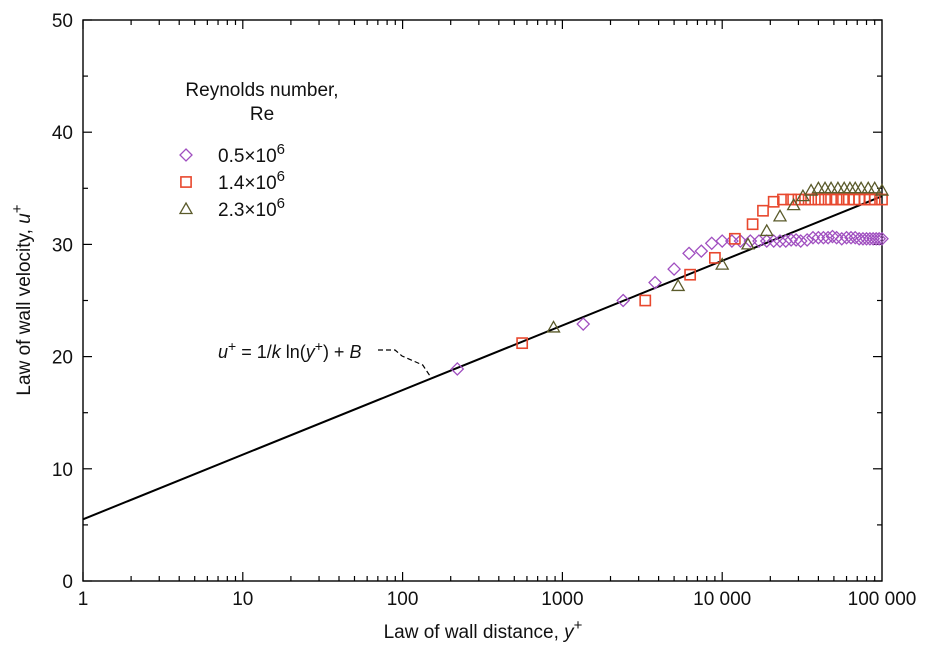 Image resolution: width=937 pixels, height=647 pixels. Describe the element at coordinates (277, 352) in the screenshot. I see `annotation-k: k` at that location.